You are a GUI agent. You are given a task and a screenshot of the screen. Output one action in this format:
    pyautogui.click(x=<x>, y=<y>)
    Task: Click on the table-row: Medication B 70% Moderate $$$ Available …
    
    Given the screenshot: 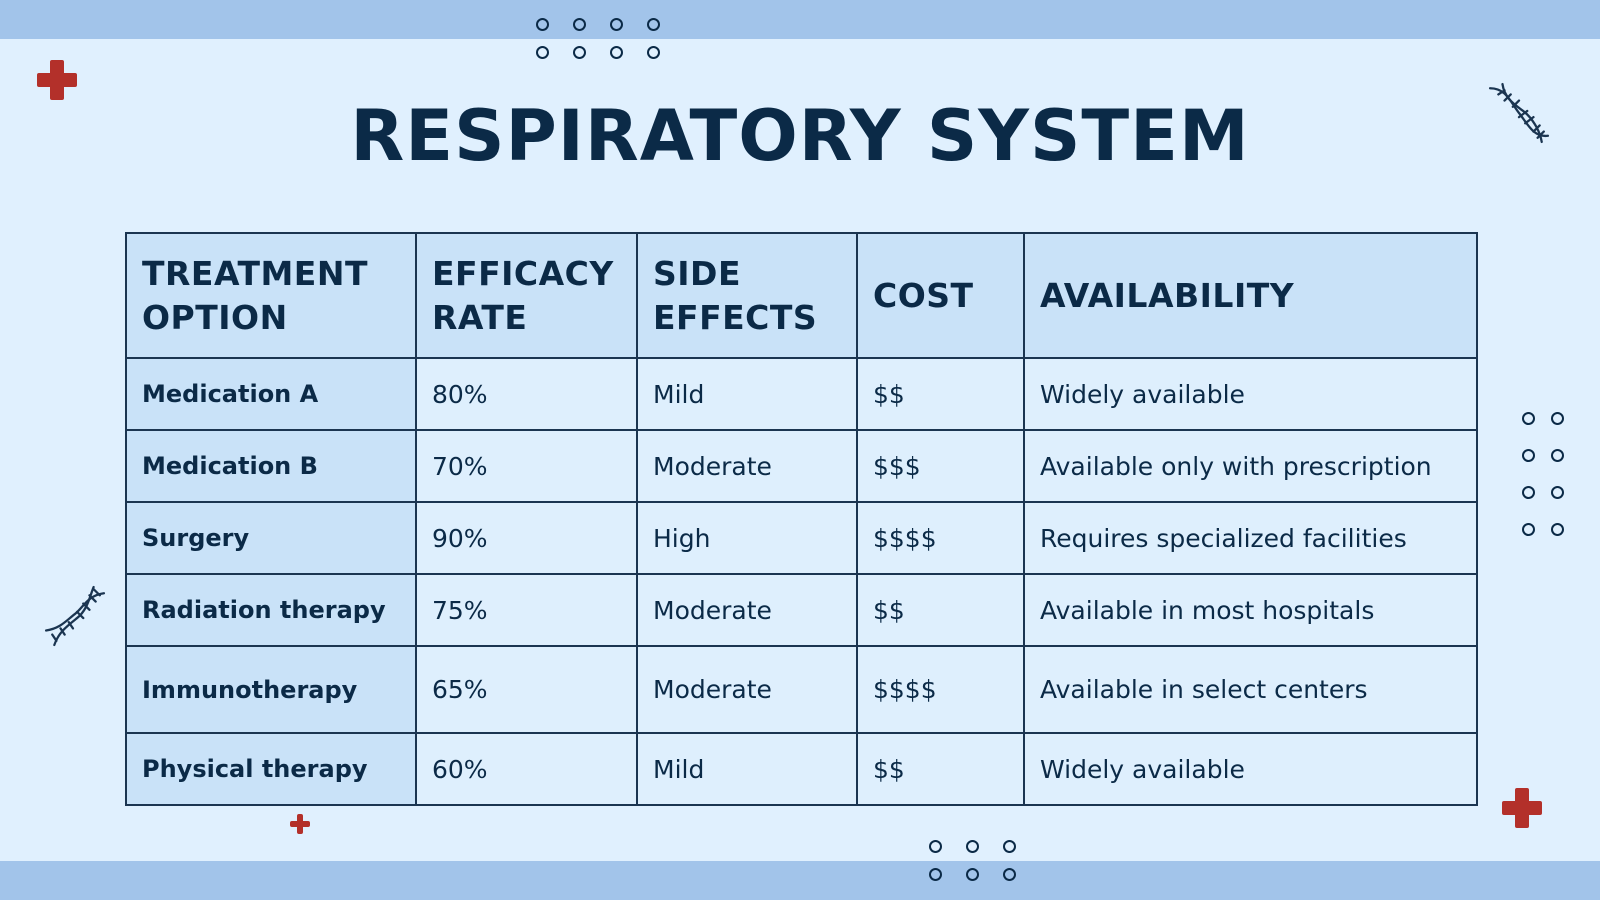 What is the action you would take?
    pyautogui.click(x=801, y=466)
    